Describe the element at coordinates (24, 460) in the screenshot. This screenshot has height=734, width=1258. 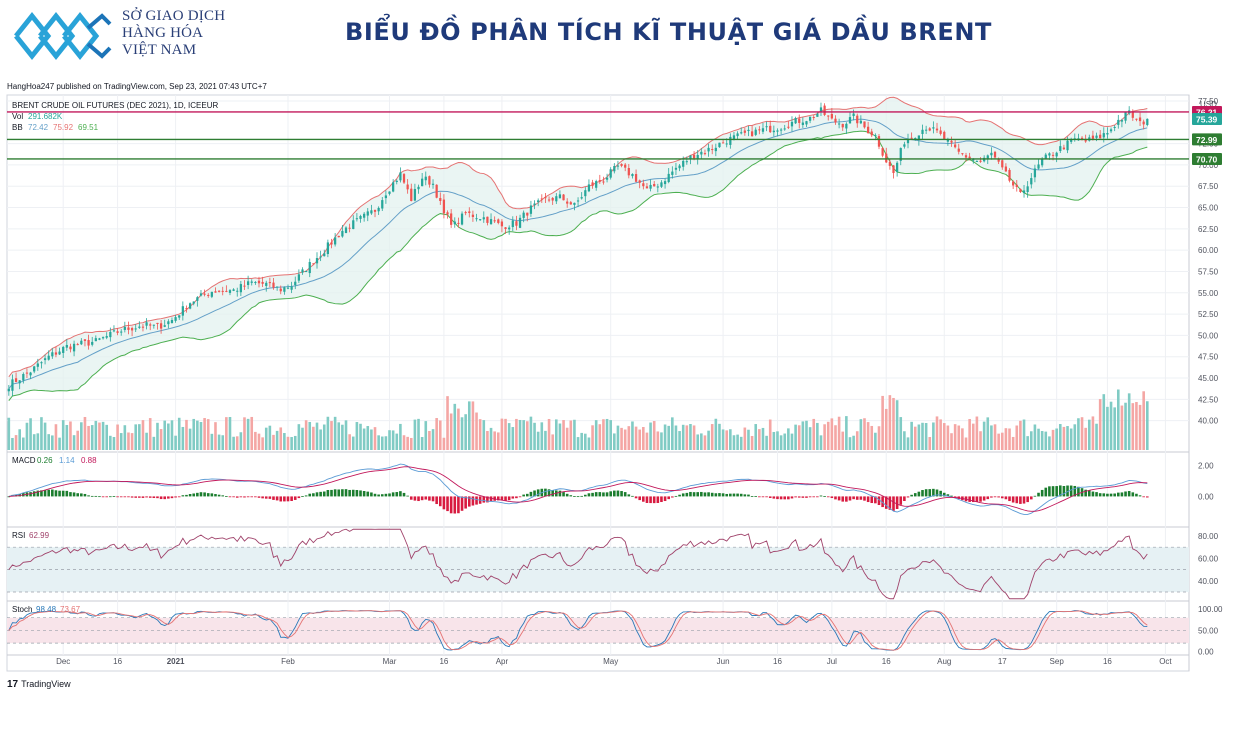
I see `macd-legend-label: MACD` at that location.